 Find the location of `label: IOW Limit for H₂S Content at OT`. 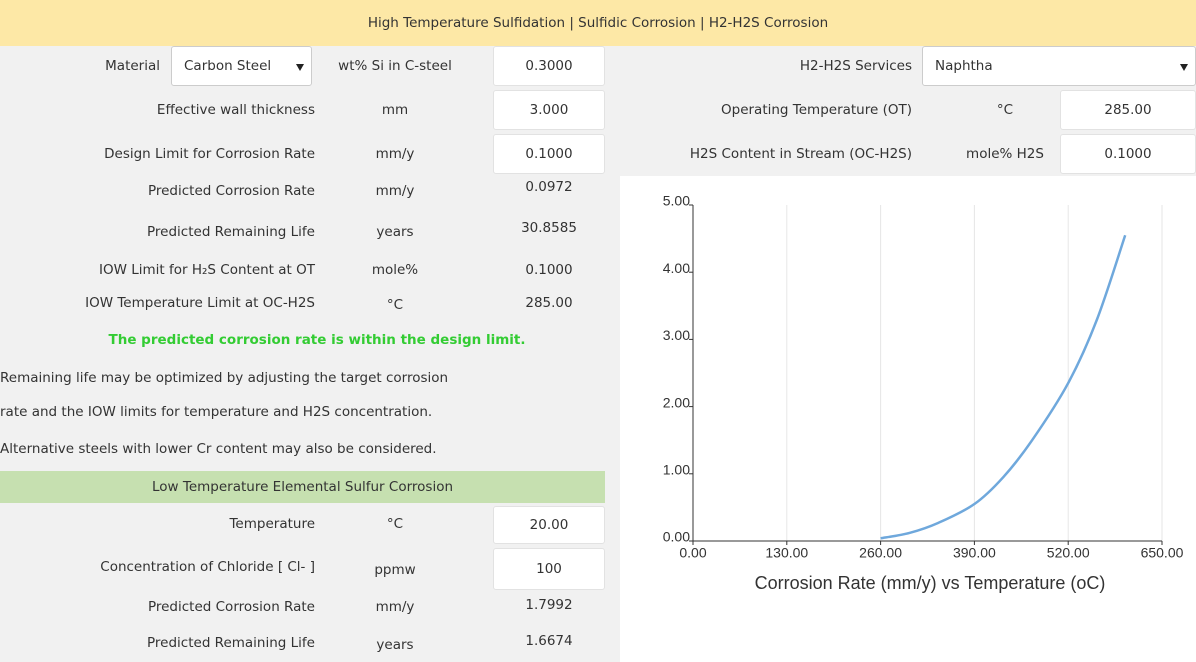

label: IOW Limit for H₂S Content at OT is located at coordinates (207, 270).